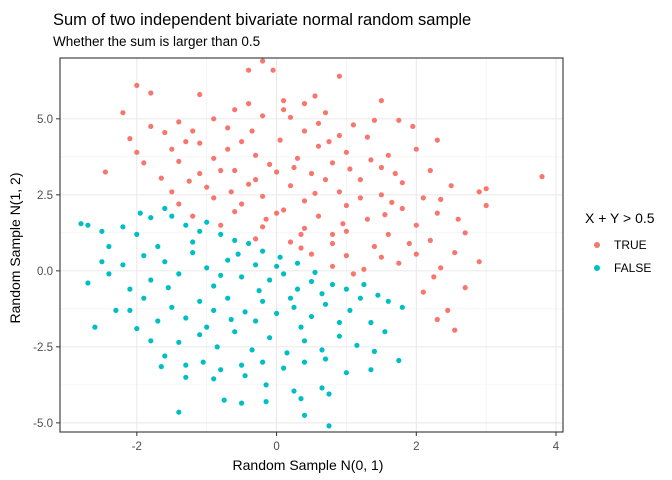 The height and width of the screenshot is (480, 672). Describe the element at coordinates (620, 218) in the screenshot. I see `legend-title: X + Y > 0.5` at that location.